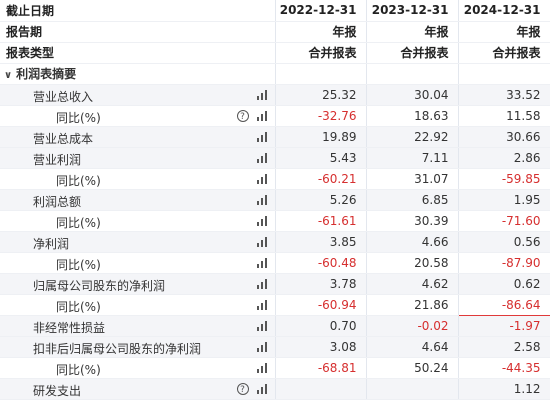 Image resolution: width=550 pixels, height=404 pixels. I want to click on value-cell: -71.60, so click(504, 221).